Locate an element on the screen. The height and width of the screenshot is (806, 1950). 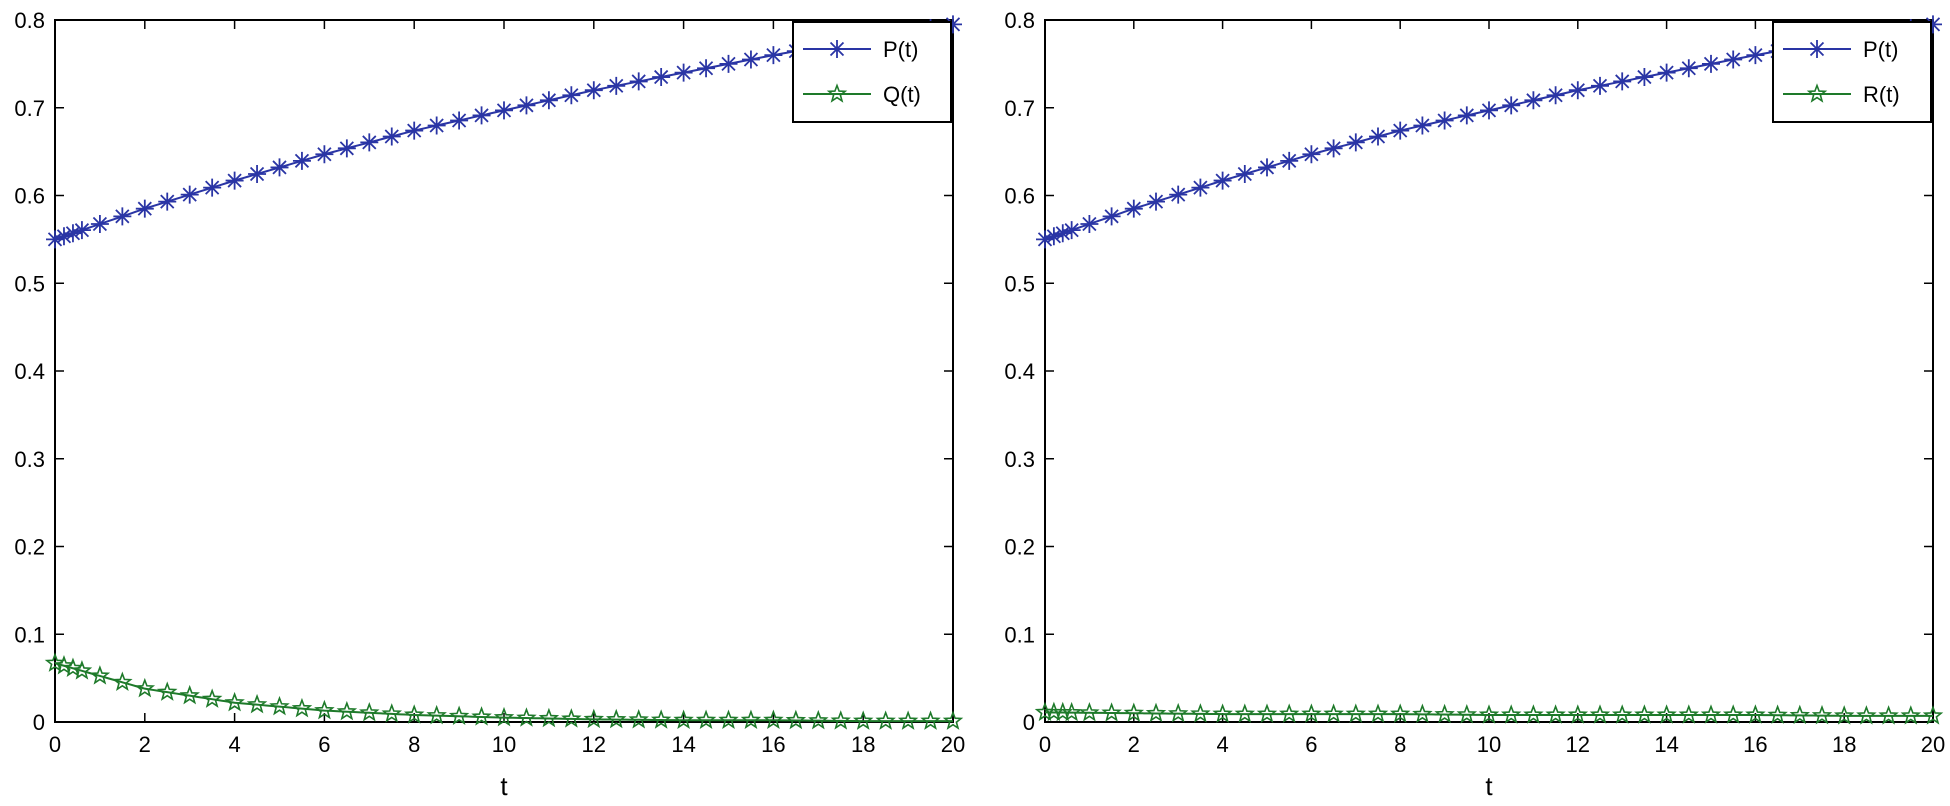
series-qt is located at coordinates (504, 691).